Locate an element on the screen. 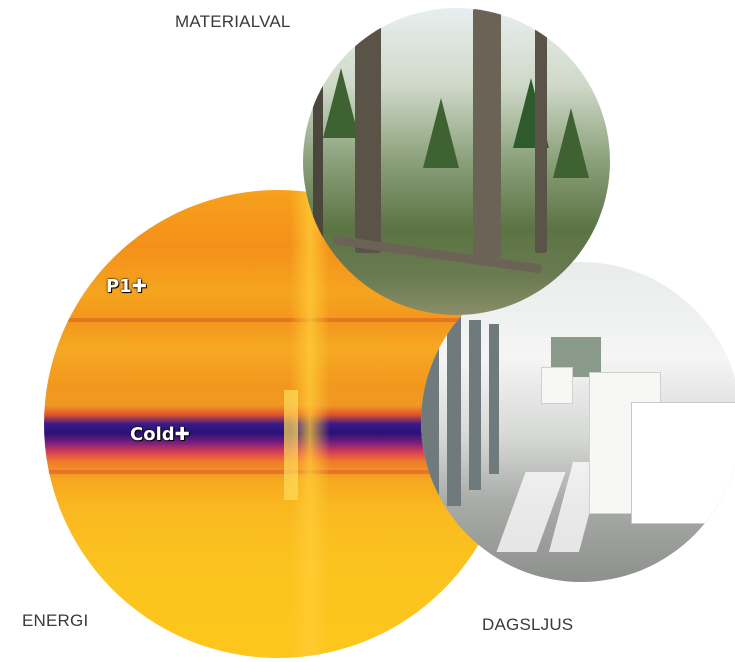 This screenshot has width=735, height=662. shelving is located at coordinates (683, 463).